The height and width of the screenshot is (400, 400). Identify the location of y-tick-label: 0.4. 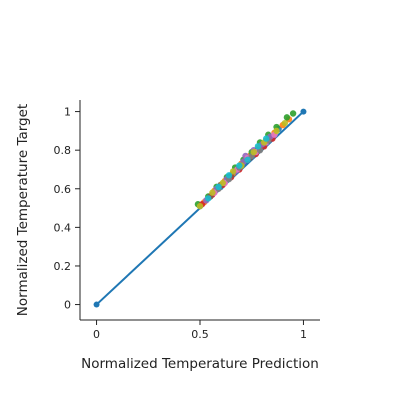
(63, 227).